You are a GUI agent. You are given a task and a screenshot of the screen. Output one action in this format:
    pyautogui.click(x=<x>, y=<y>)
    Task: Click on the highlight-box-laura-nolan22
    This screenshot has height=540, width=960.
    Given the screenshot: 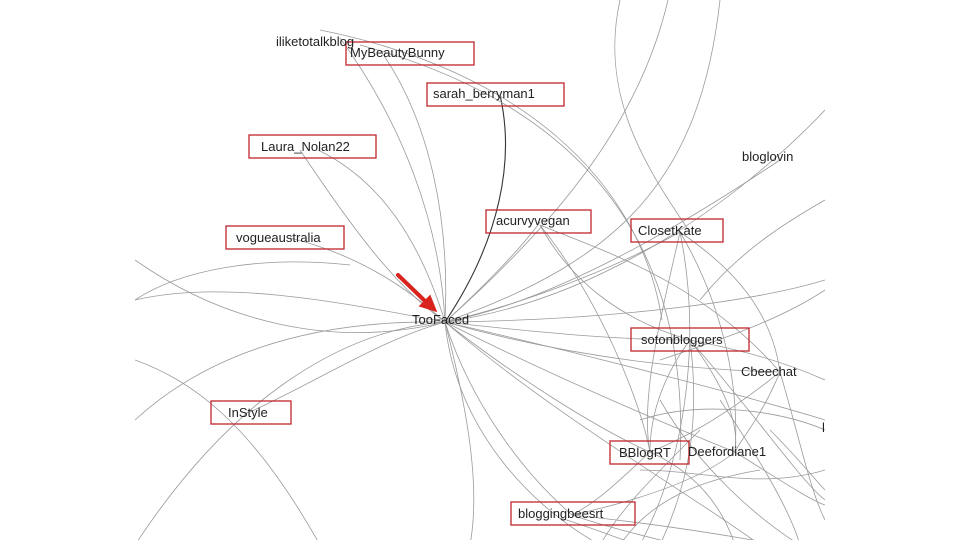 What is the action you would take?
    pyautogui.click(x=312, y=146)
    